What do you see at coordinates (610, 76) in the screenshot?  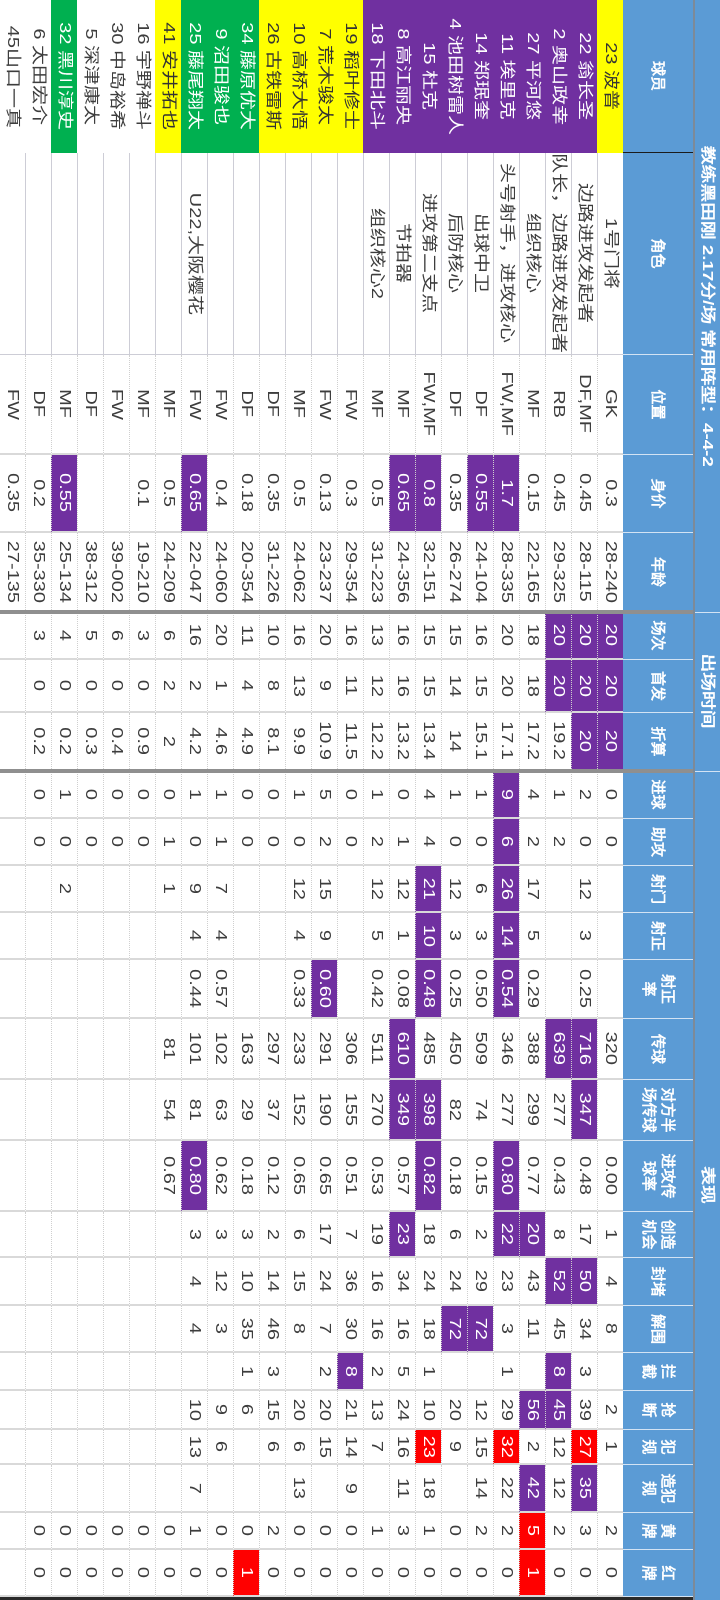 I see `cell-player: 23 波普` at bounding box center [610, 76].